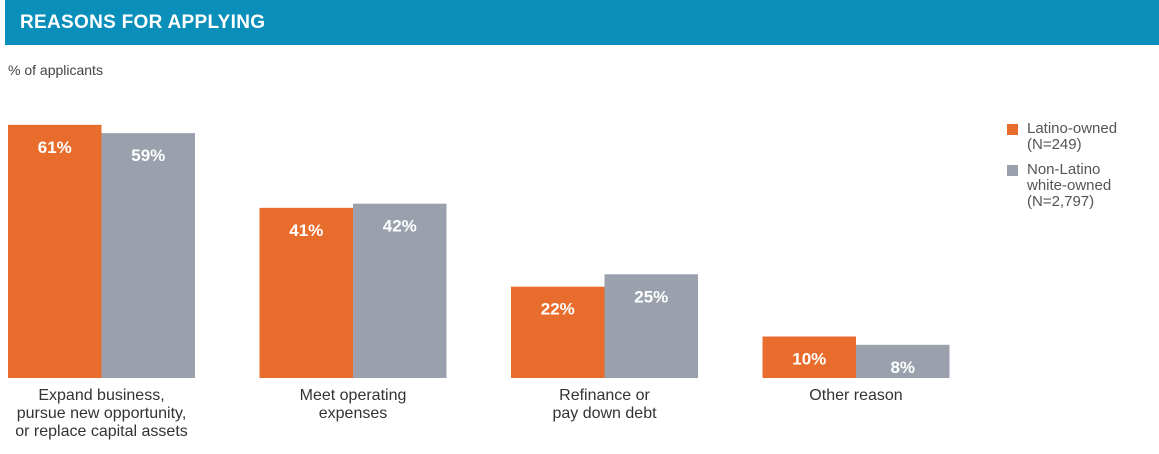 Image resolution: width=1159 pixels, height=454 pixels. Describe the element at coordinates (353, 413) in the screenshot. I see `x-tick-label: expenses` at that location.